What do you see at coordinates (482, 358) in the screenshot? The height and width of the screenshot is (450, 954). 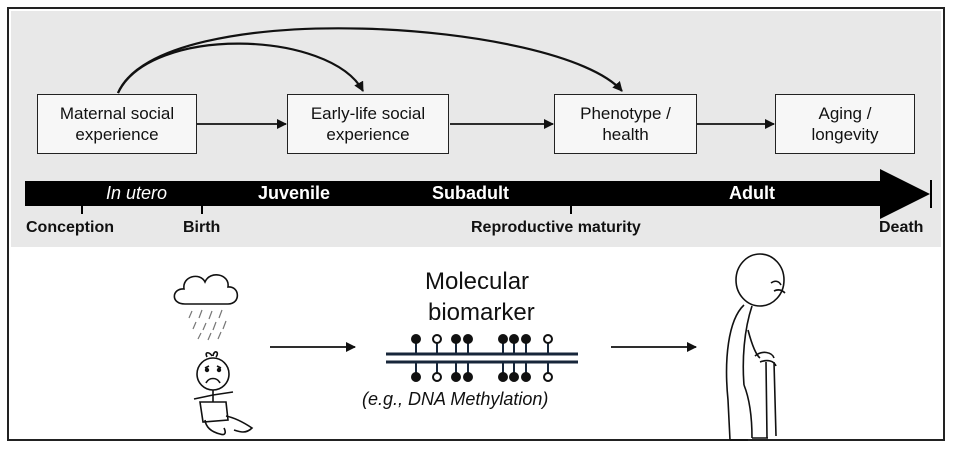 I see `dna-methylation-icon` at bounding box center [482, 358].